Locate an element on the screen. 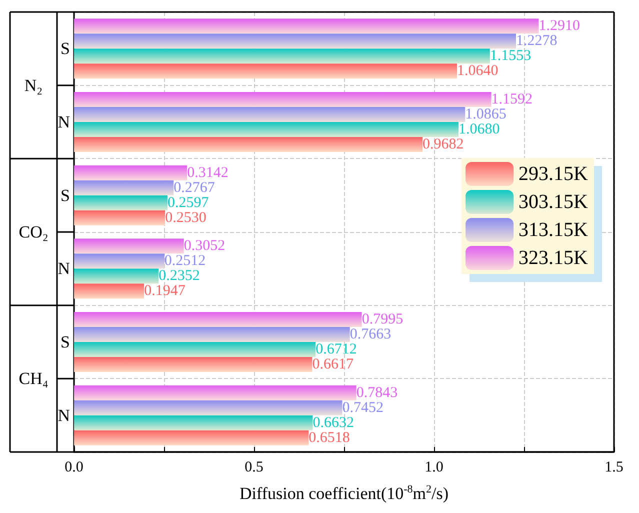 The image size is (639, 513). data-label: 1.0680 is located at coordinates (479, 130).